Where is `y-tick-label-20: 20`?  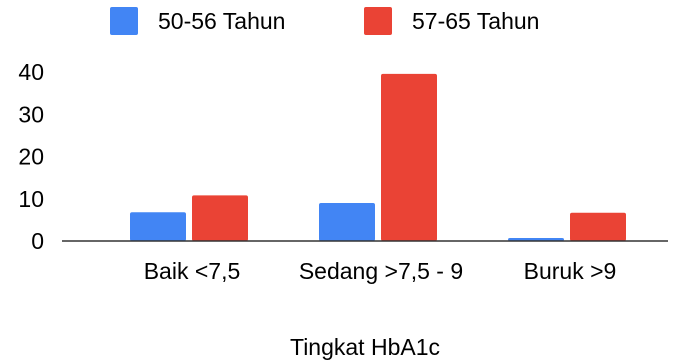 y-tick-label-20: 20 is located at coordinates (31, 157).